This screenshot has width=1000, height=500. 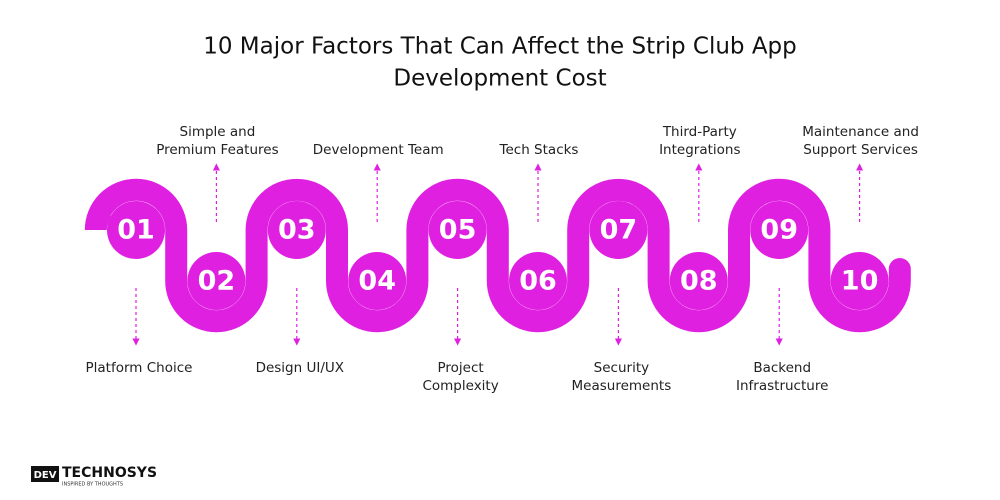 What do you see at coordinates (378, 150) in the screenshot?
I see `step-label: Development Team` at bounding box center [378, 150].